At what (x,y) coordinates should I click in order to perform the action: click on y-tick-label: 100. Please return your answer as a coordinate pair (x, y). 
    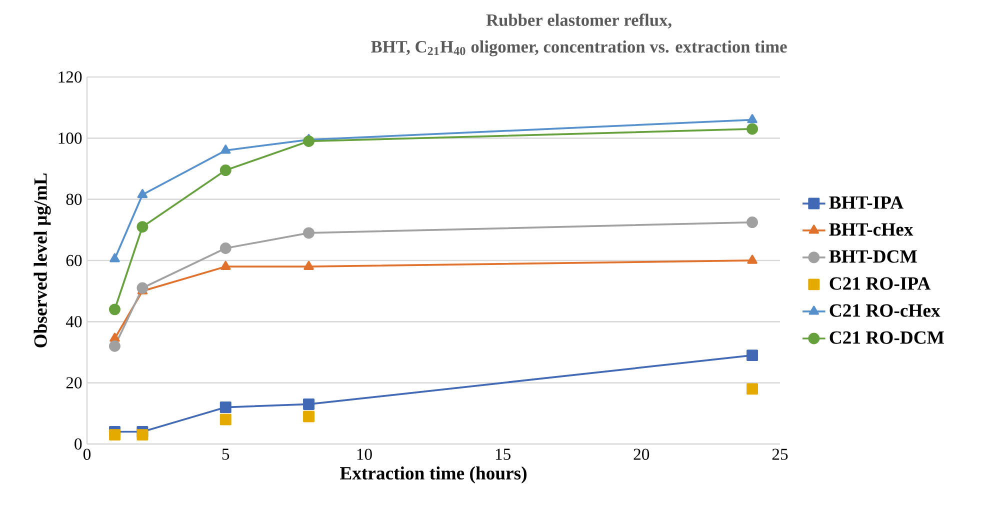
    Looking at the image, I should click on (70, 138).